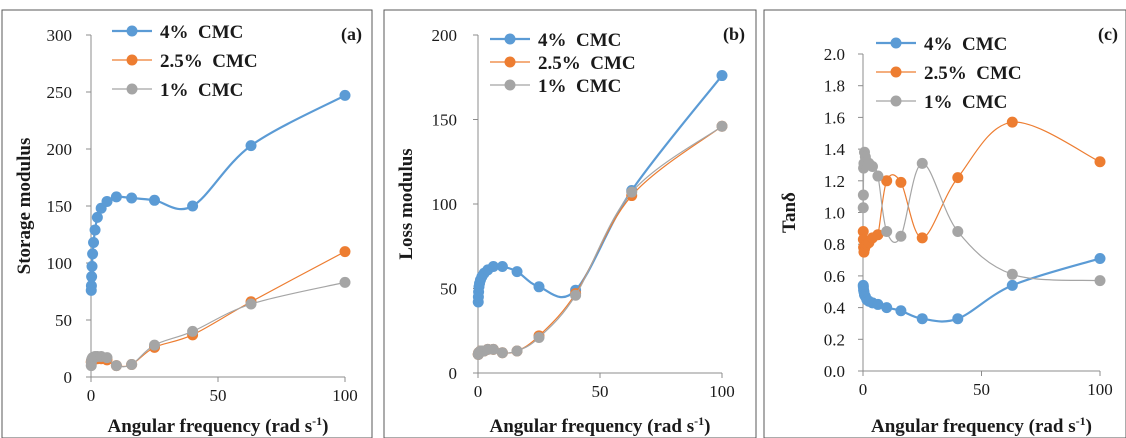 This screenshot has height=438, width=1126. What do you see at coordinates (445, 120) in the screenshot?
I see `y-tick-label: 150` at bounding box center [445, 120].